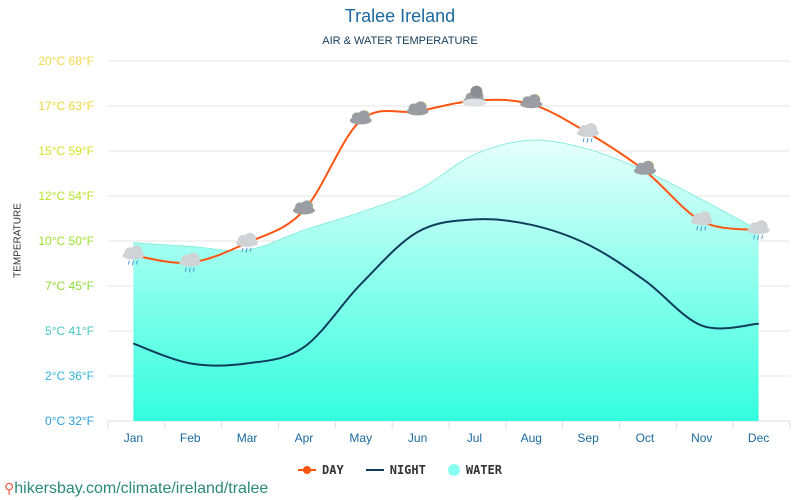  I want to click on x-tick-label: Jul, so click(474, 438).